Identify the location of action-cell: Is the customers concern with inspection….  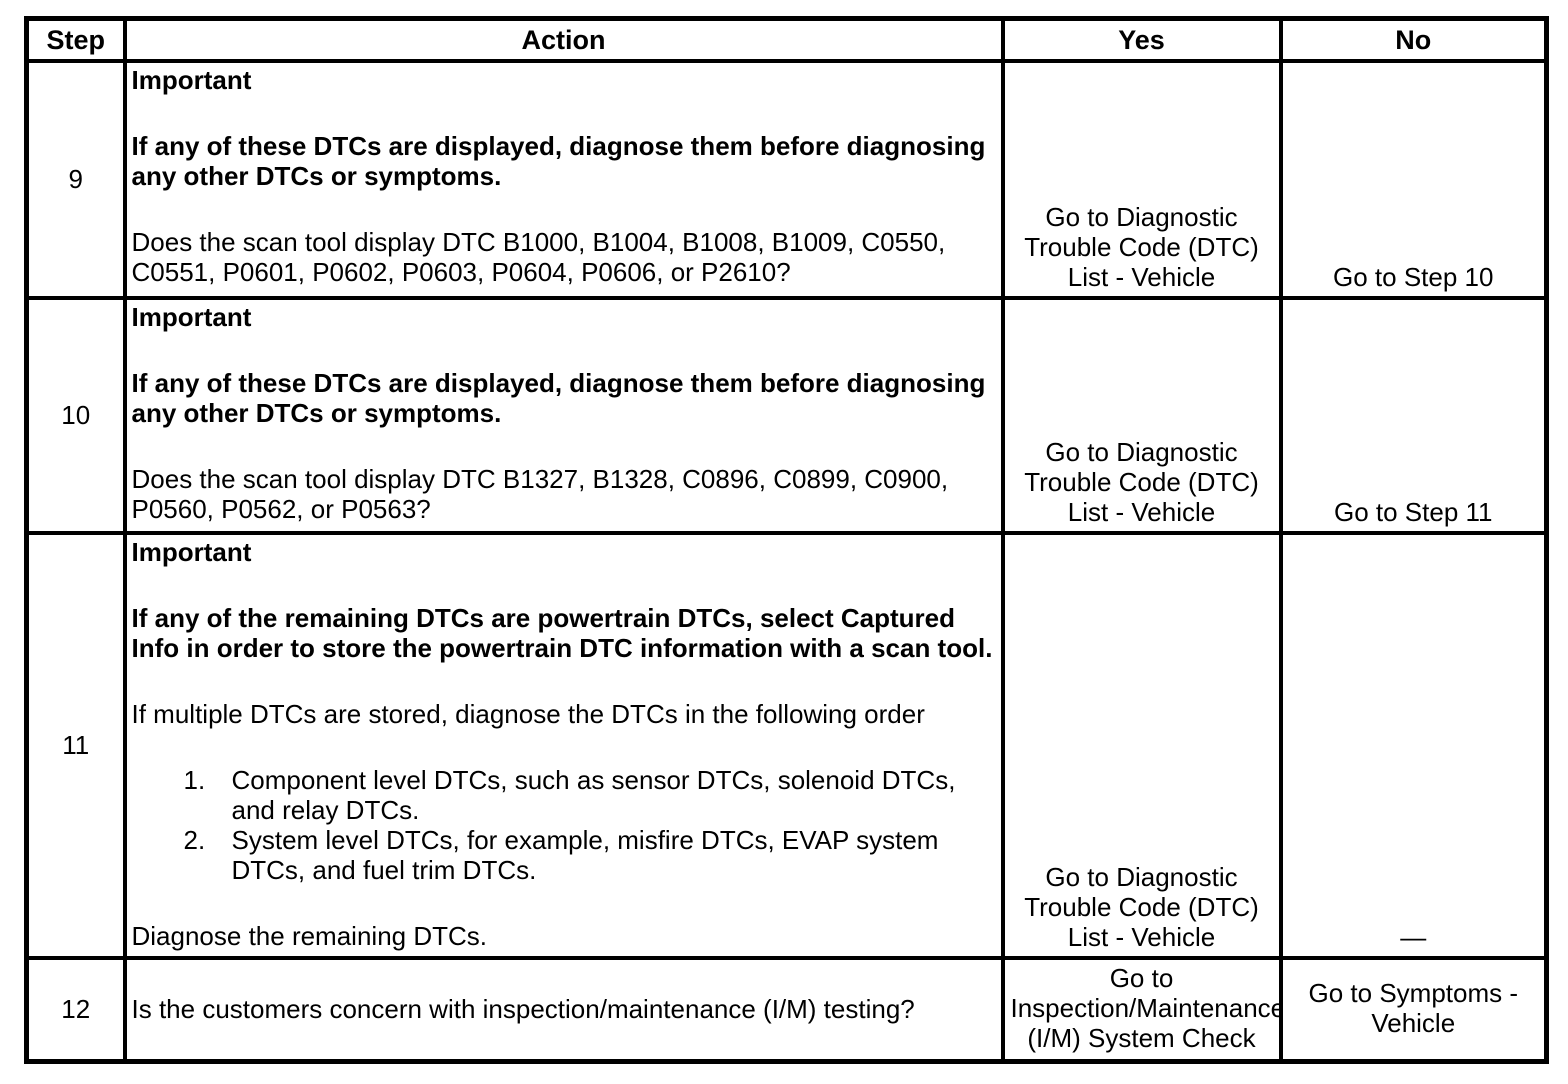
(563, 1009).